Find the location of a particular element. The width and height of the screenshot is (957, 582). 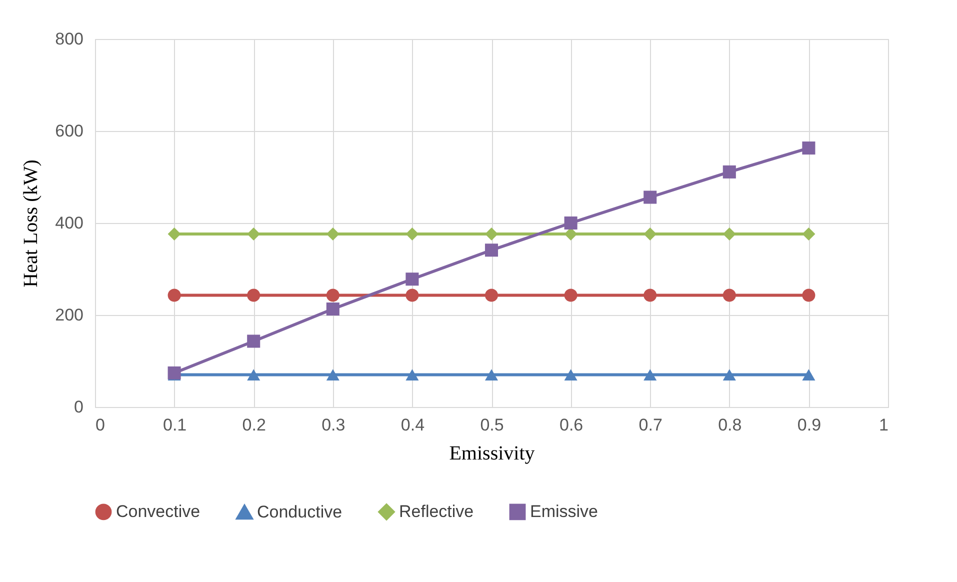

x-tick-label: 0 is located at coordinates (100, 425).